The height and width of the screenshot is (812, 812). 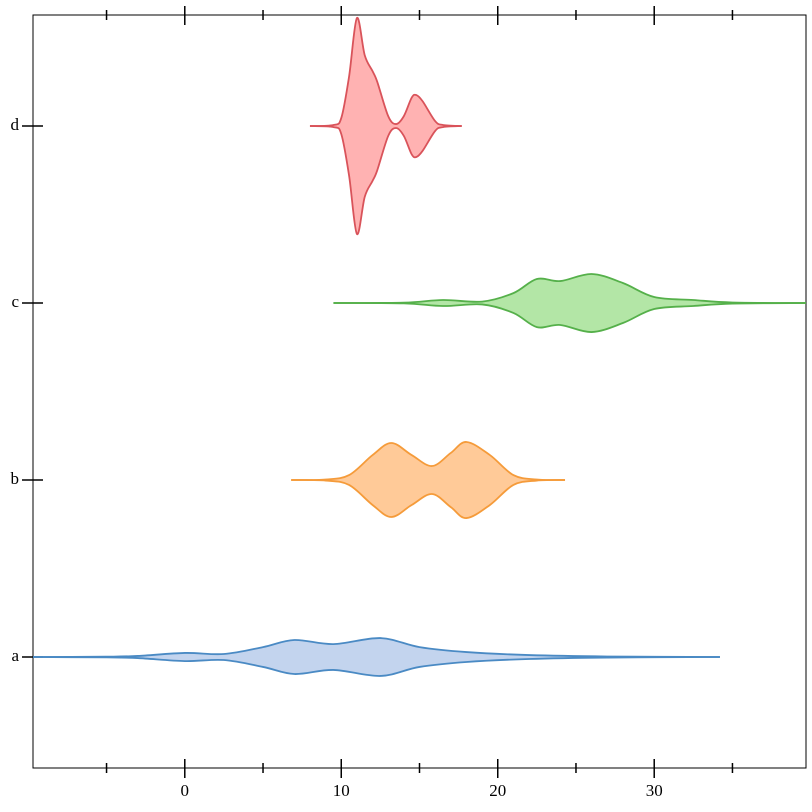 What do you see at coordinates (654, 790) in the screenshot?
I see `x-tick-label: 30` at bounding box center [654, 790].